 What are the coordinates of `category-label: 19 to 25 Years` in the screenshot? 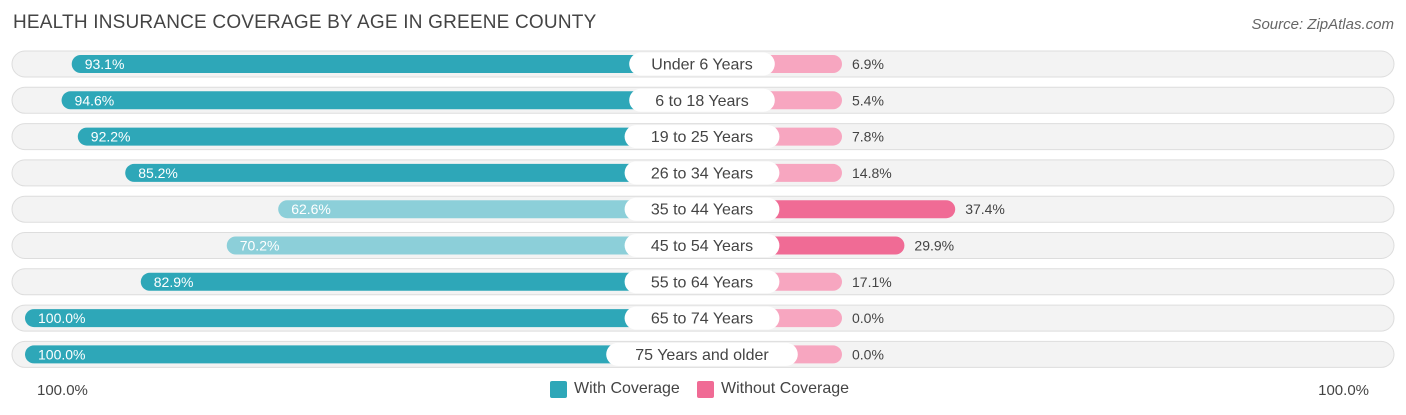 It's located at (702, 137).